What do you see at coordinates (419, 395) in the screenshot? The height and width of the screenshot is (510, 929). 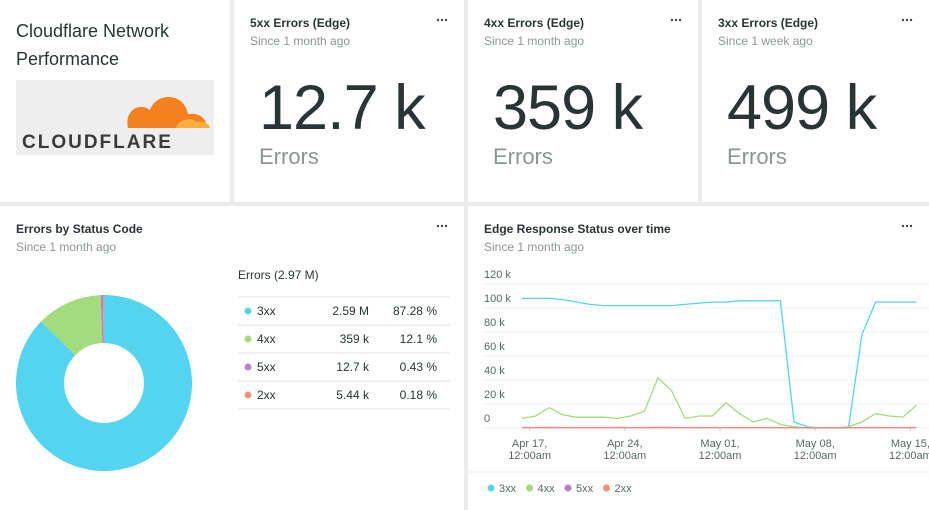 I see `legend-percent: 0.18 %` at bounding box center [419, 395].